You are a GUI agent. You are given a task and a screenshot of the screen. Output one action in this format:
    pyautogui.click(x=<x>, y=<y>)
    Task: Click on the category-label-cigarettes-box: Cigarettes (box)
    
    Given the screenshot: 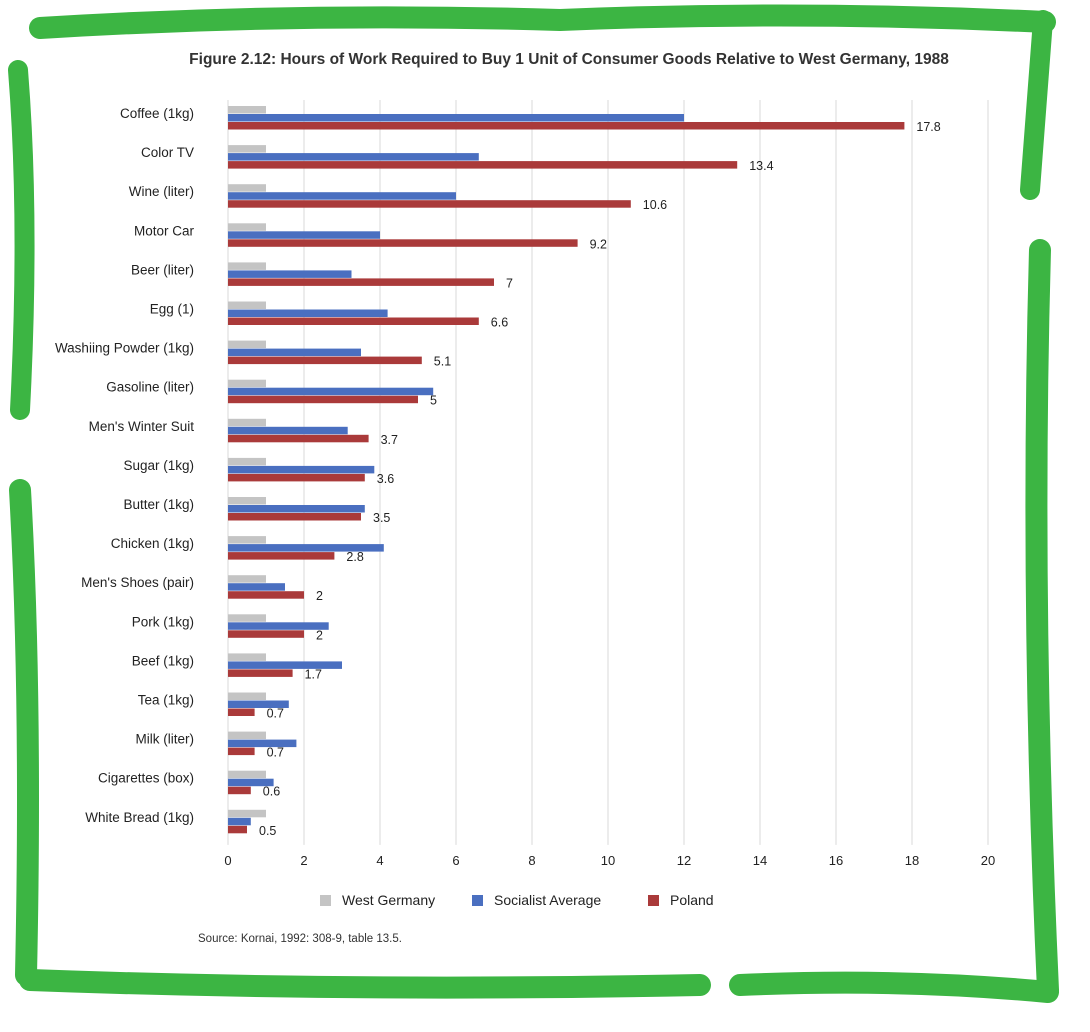 What is the action you would take?
    pyautogui.click(x=146, y=778)
    